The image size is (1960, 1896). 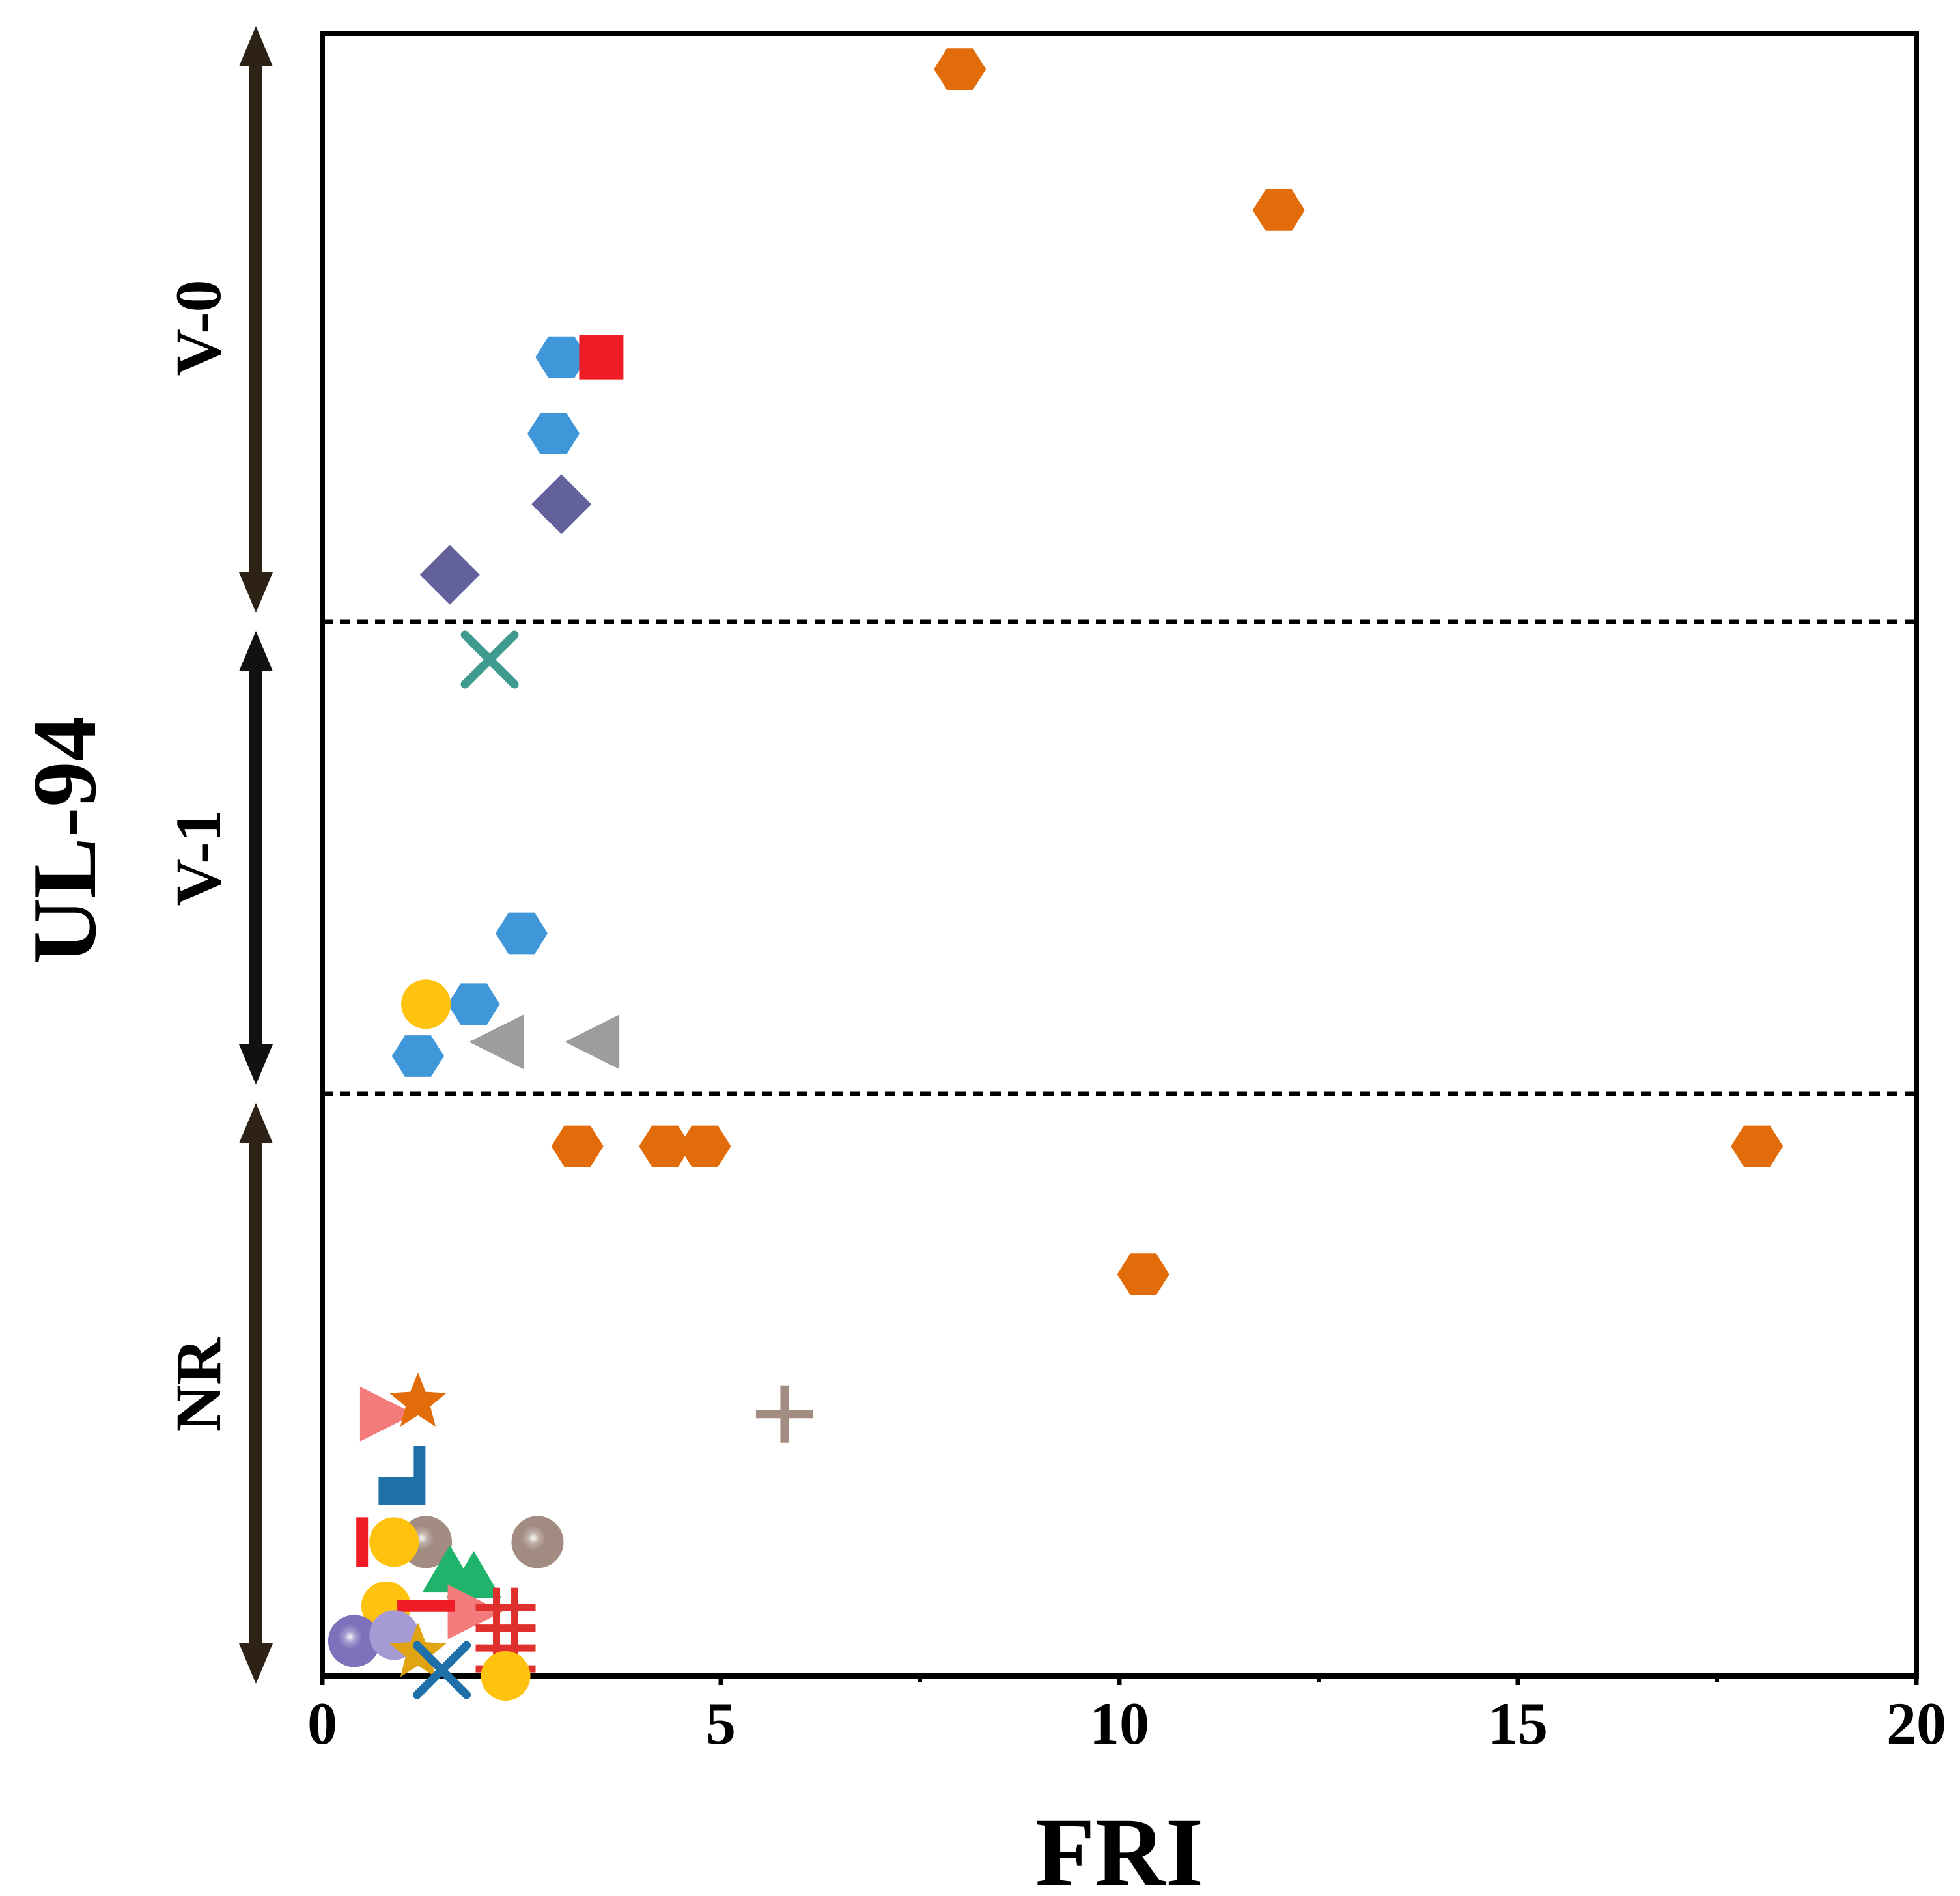 What do you see at coordinates (426, 1606) in the screenshot?
I see `minus-marker` at bounding box center [426, 1606].